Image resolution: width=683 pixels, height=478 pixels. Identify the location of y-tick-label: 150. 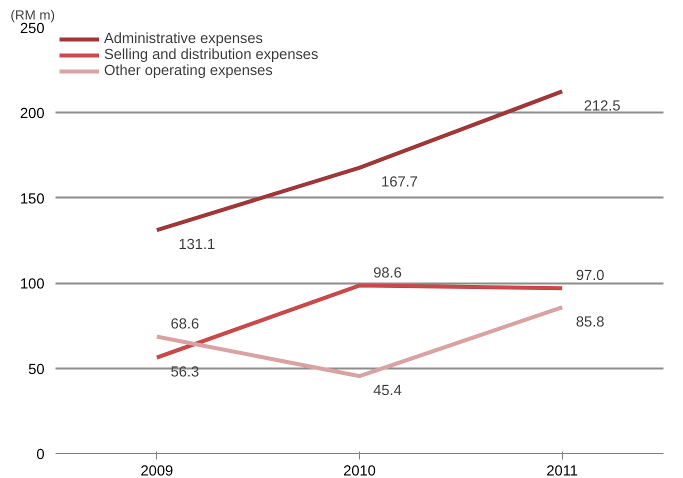
(32, 199).